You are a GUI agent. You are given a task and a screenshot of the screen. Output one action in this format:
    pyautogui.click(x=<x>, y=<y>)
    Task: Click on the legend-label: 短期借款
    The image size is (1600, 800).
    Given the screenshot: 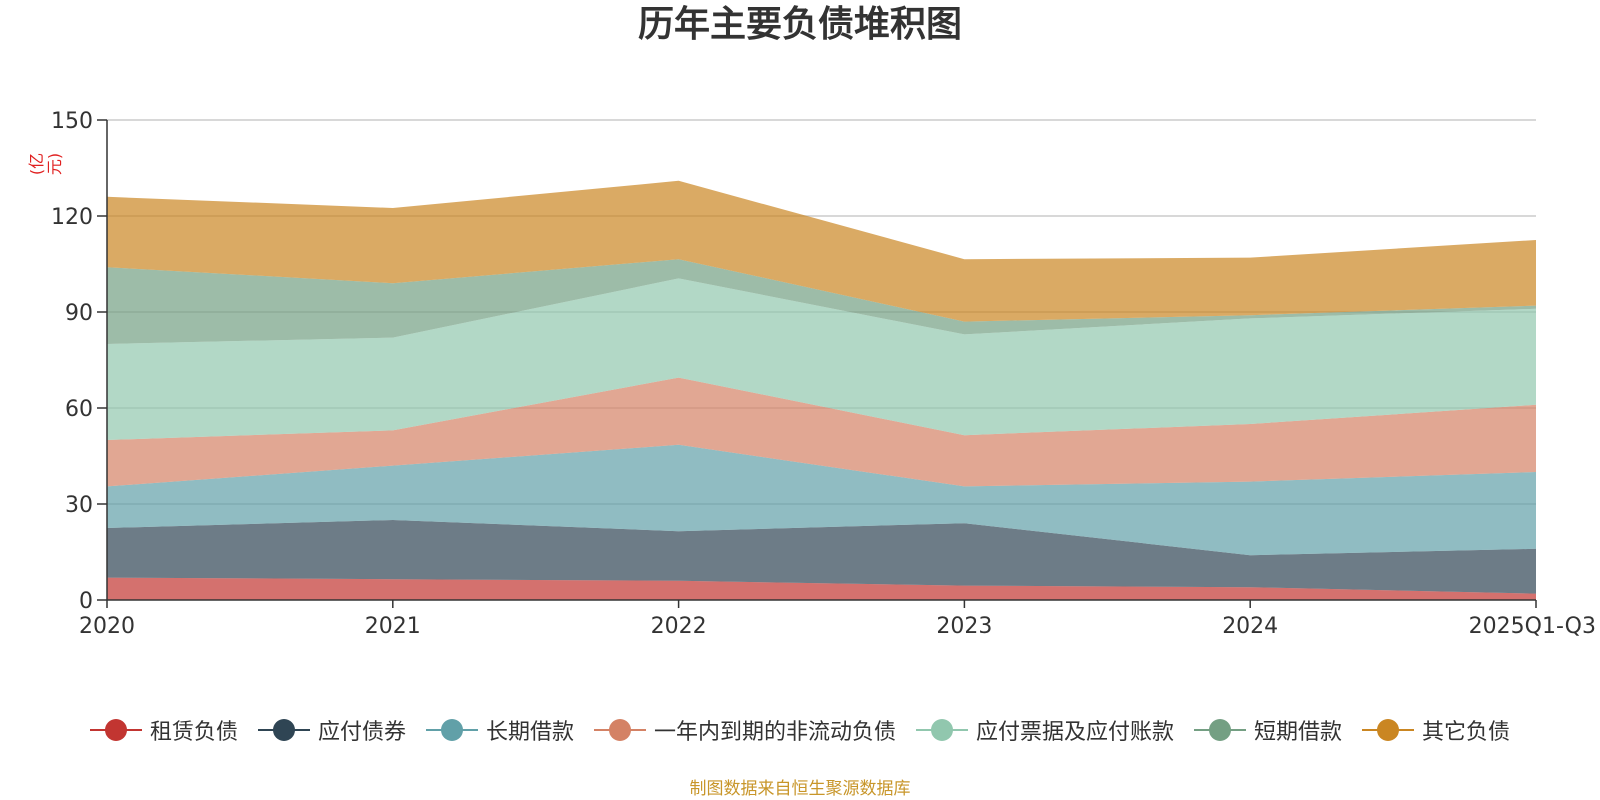 What is the action you would take?
    pyautogui.click(x=1298, y=732)
    